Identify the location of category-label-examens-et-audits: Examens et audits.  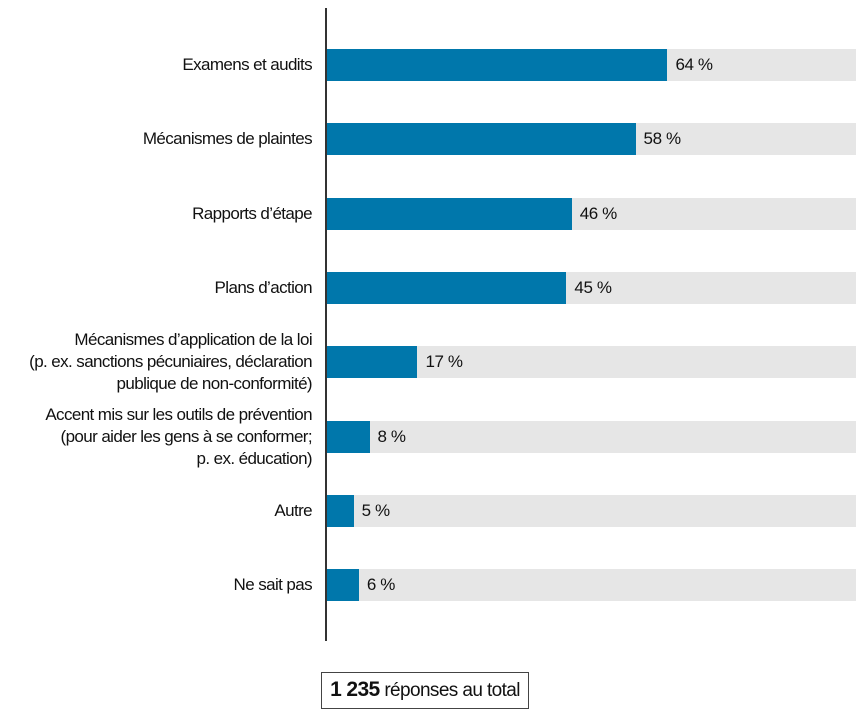
(247, 65).